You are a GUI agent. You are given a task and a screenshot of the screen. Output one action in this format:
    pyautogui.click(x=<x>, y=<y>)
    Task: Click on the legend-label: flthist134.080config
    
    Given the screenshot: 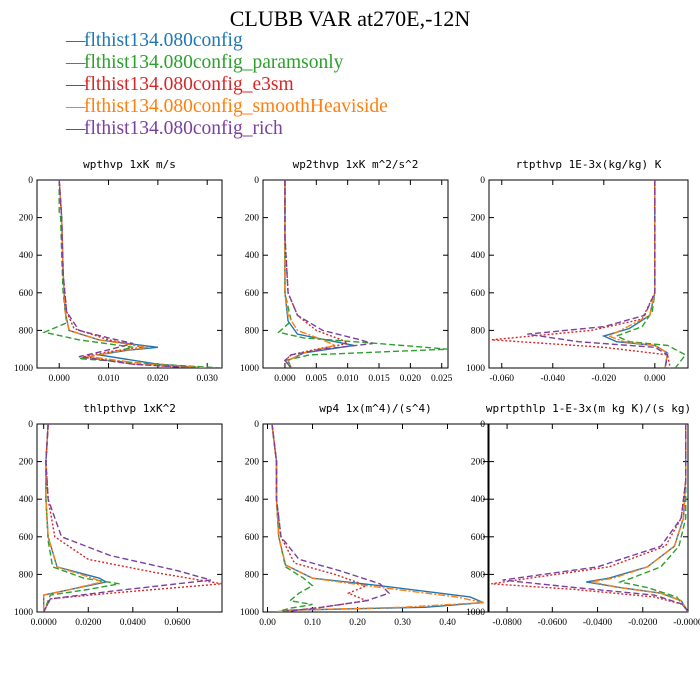 What is the action you would take?
    pyautogui.click(x=163, y=40)
    